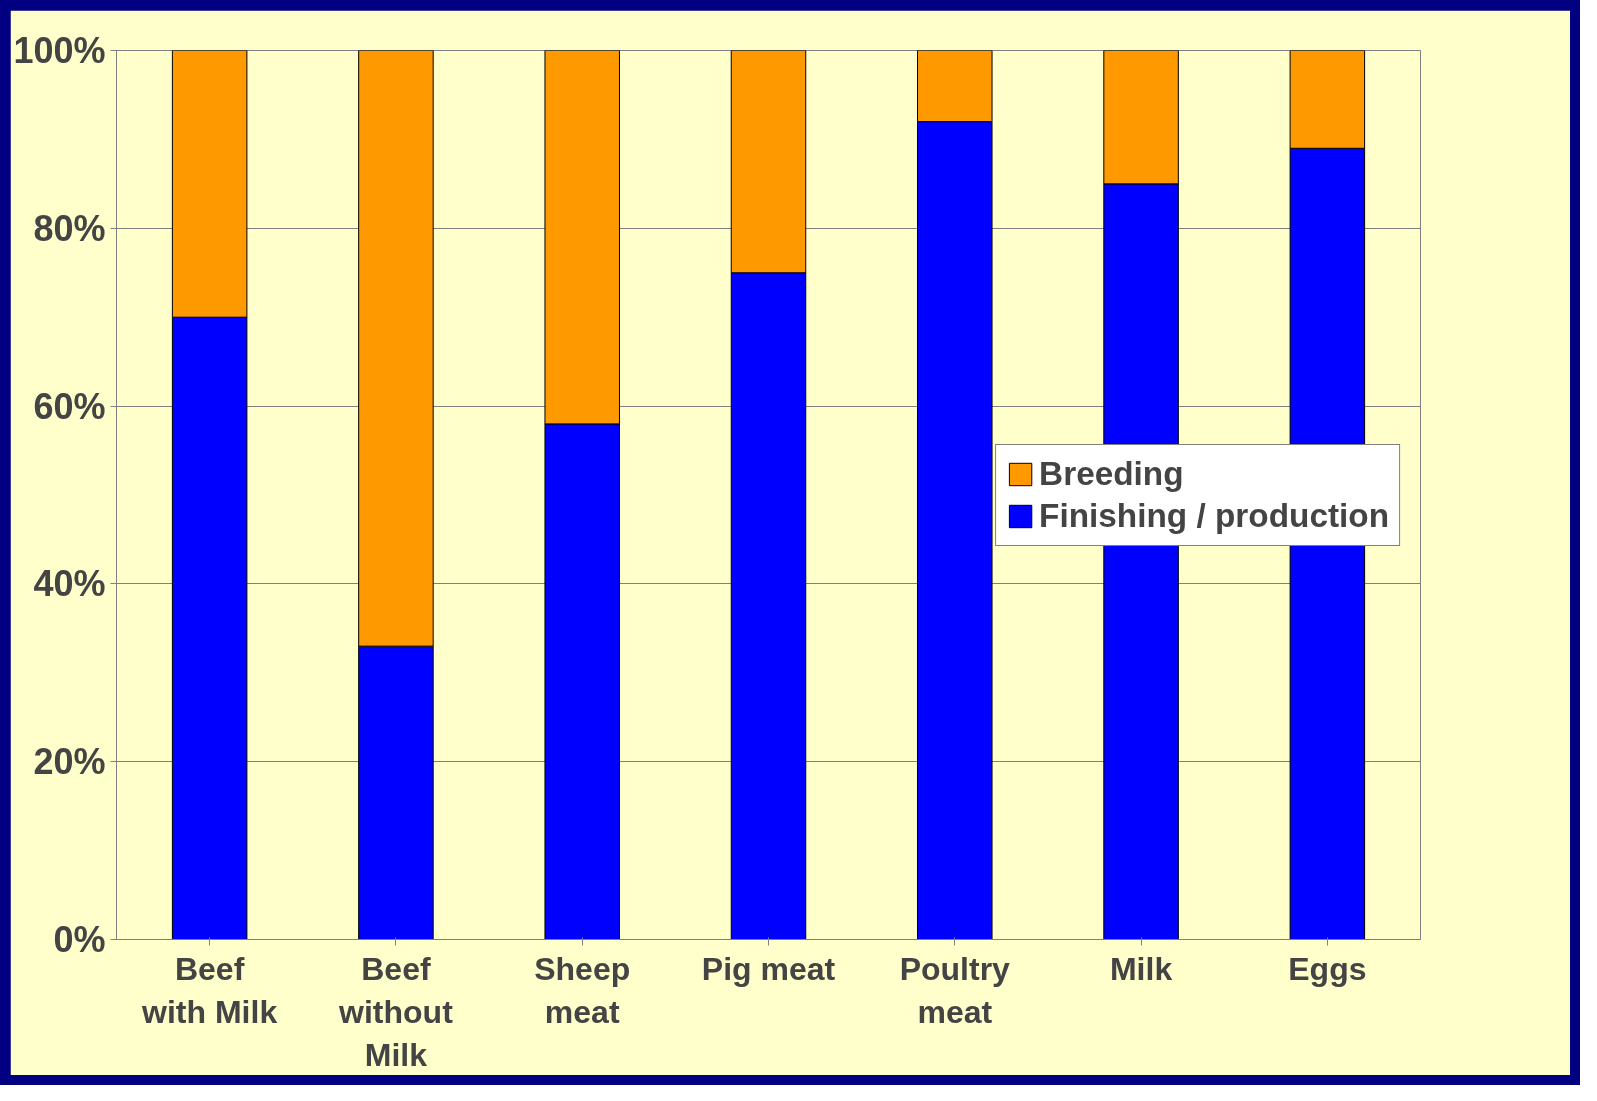  Describe the element at coordinates (59, 50) in the screenshot. I see `y-tick-label: 100%` at that location.